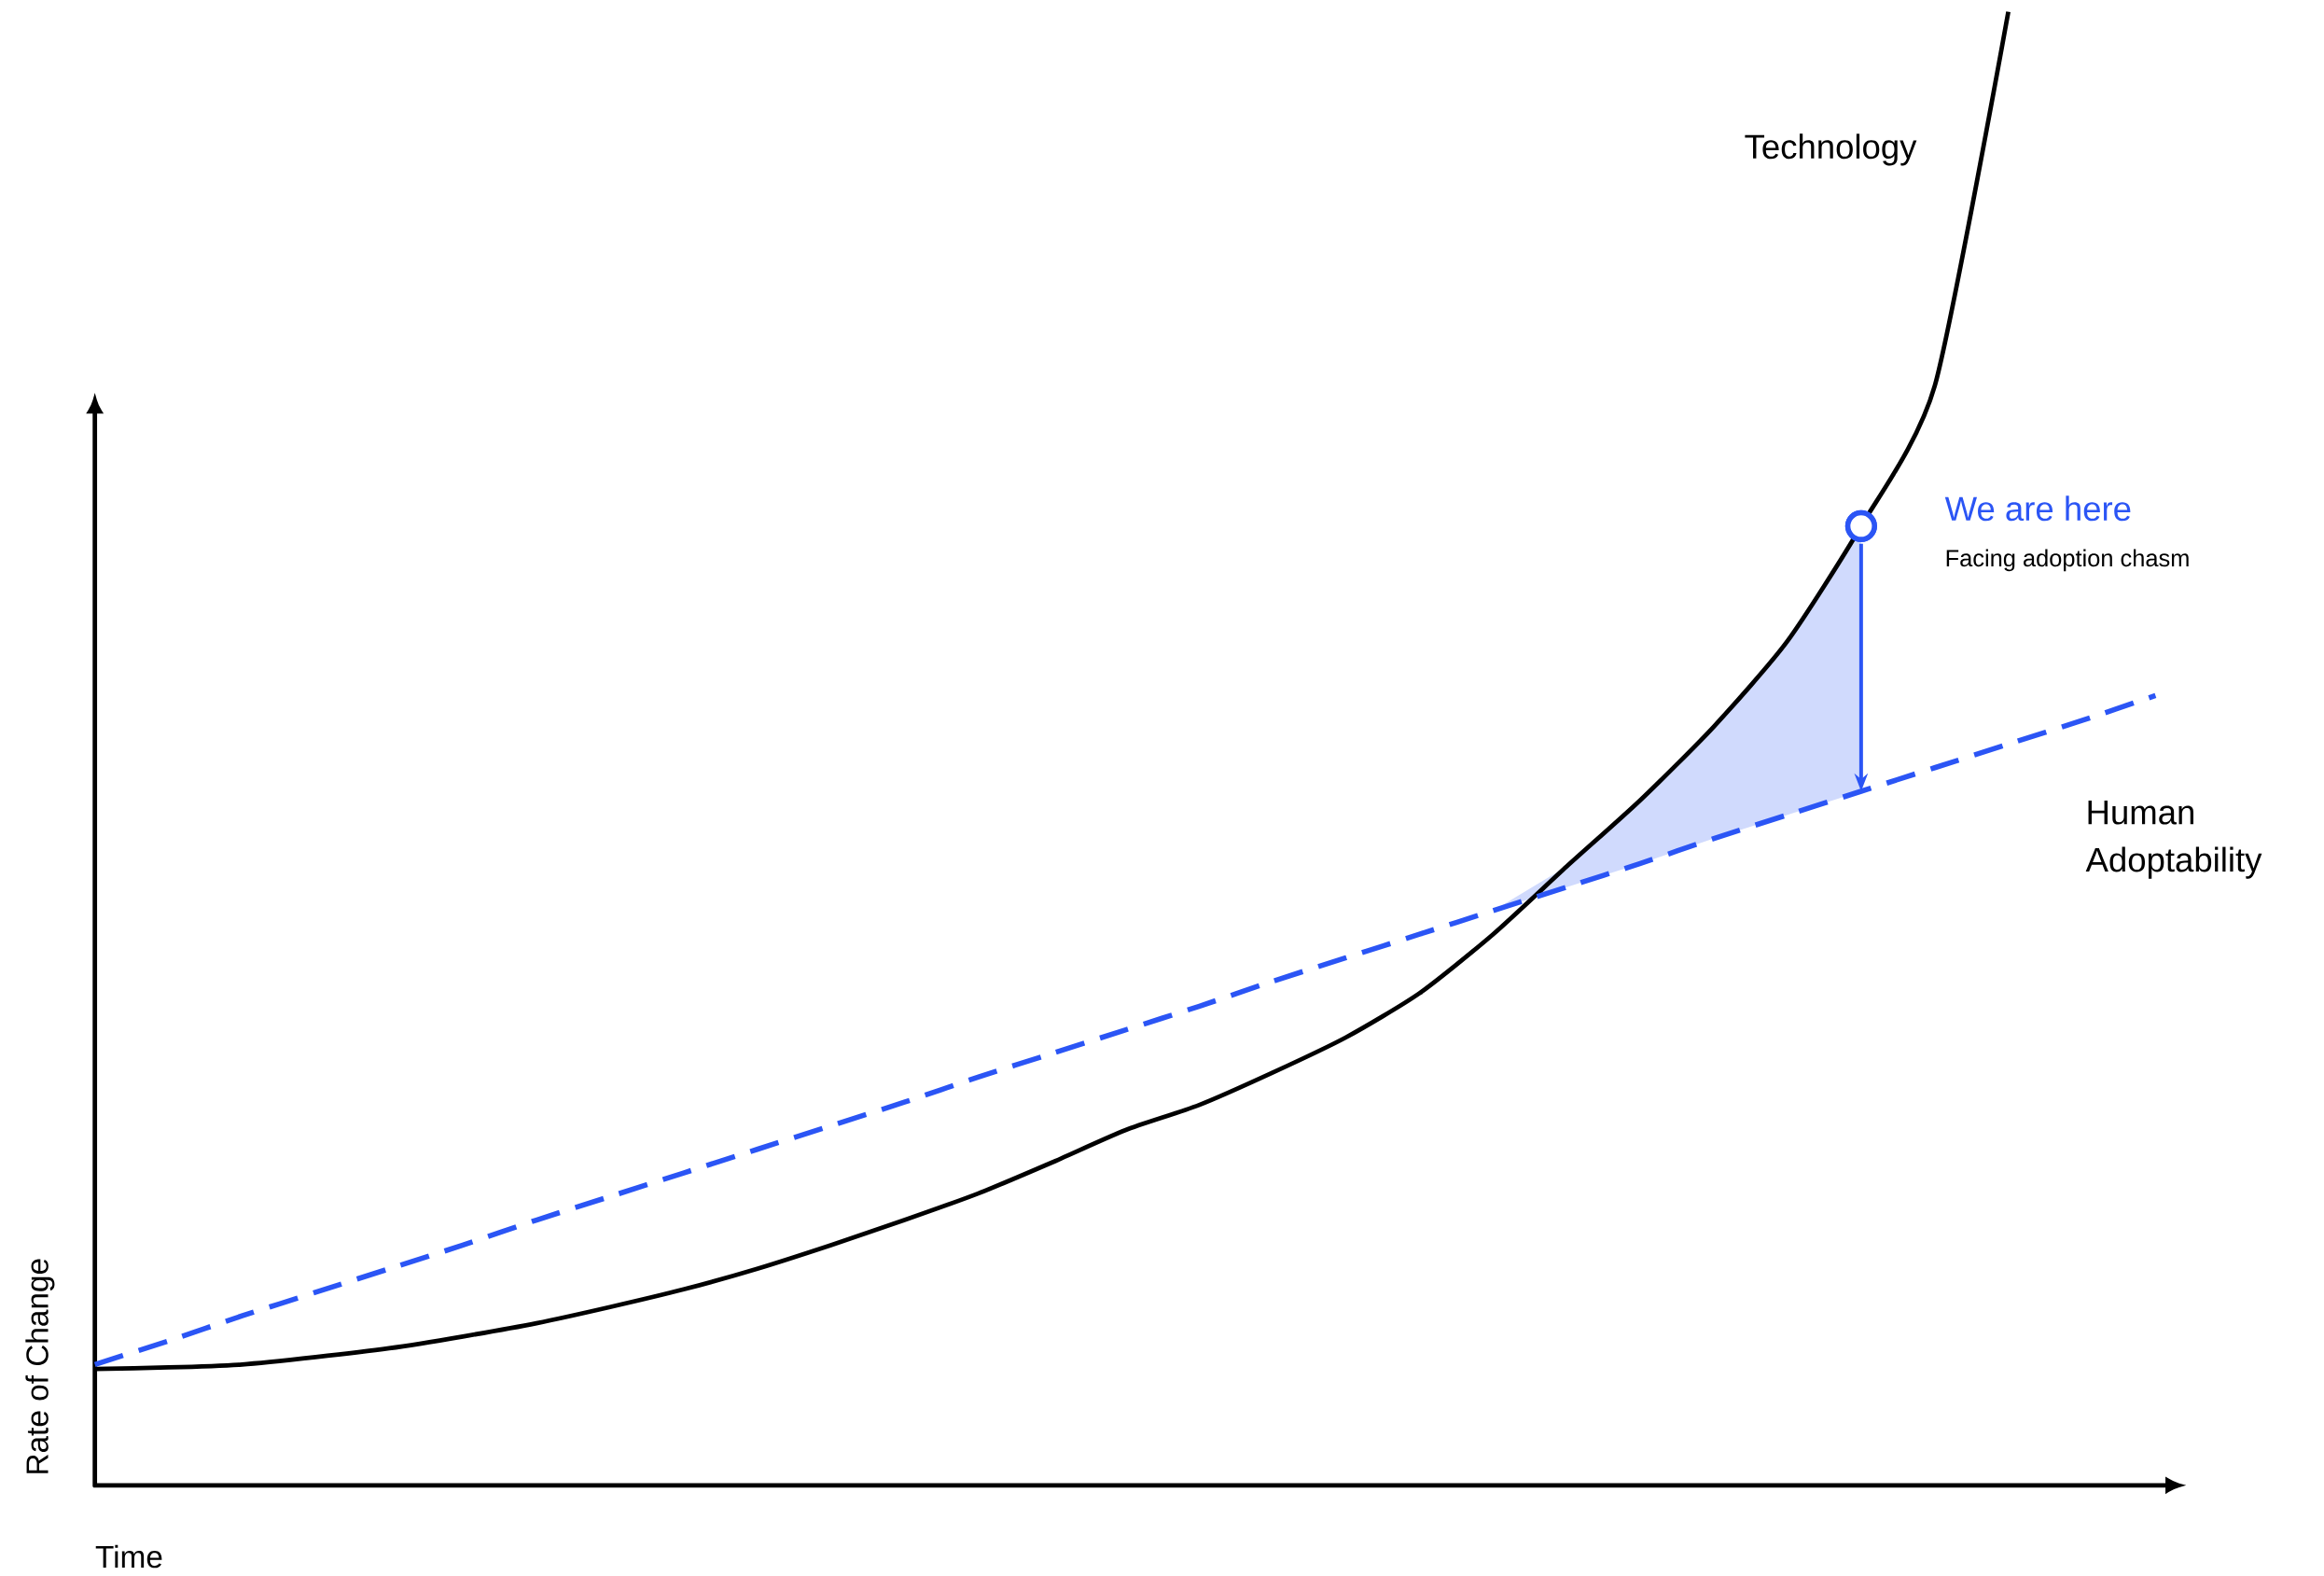 Image resolution: width=2324 pixels, height=1576 pixels. Describe the element at coordinates (2038, 508) in the screenshot. I see `annotation: We are here` at that location.